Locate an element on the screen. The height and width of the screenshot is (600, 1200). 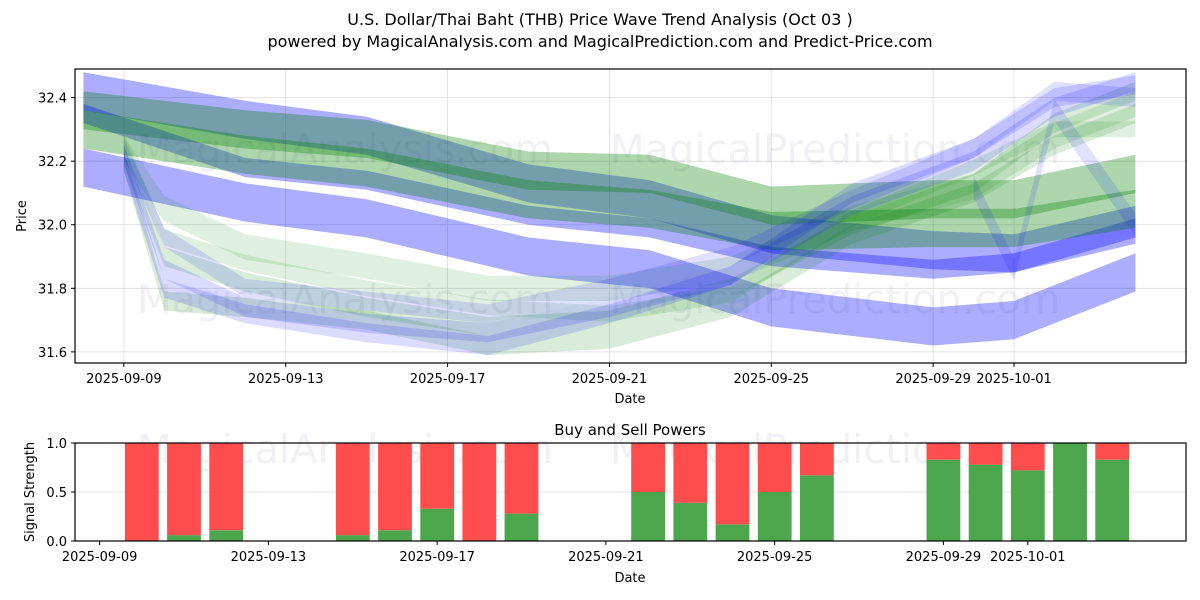
main-y-axis-label: Price is located at coordinates (22, 216).